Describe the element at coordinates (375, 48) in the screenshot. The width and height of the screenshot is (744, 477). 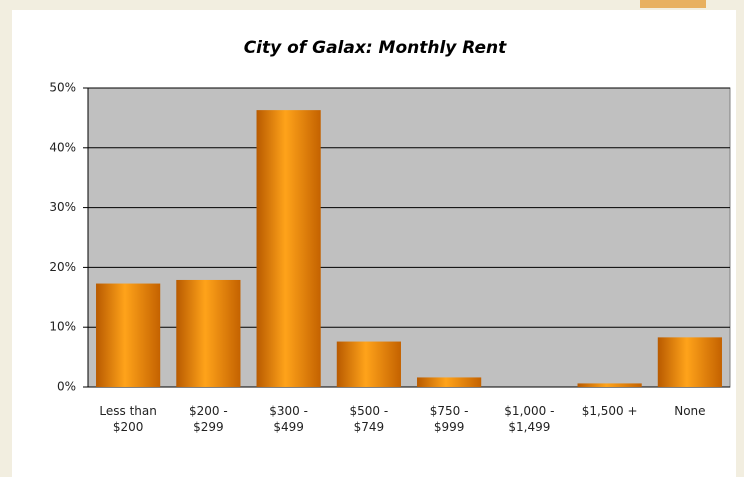
I see `chart-title: City of Galax: Monthly Rent` at that location.